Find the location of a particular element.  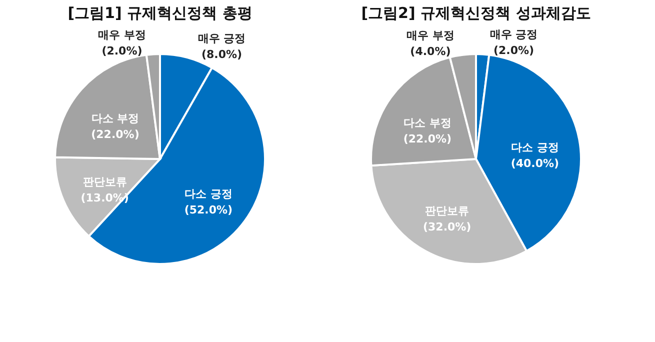

data-label: (4.0%) is located at coordinates (430, 51).